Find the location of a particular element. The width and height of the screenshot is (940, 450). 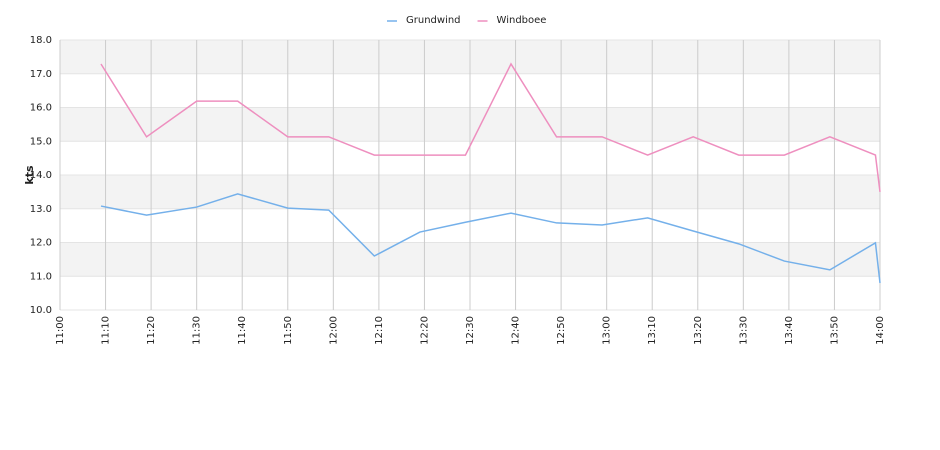

y-axis-label: kts is located at coordinates (29, 175).